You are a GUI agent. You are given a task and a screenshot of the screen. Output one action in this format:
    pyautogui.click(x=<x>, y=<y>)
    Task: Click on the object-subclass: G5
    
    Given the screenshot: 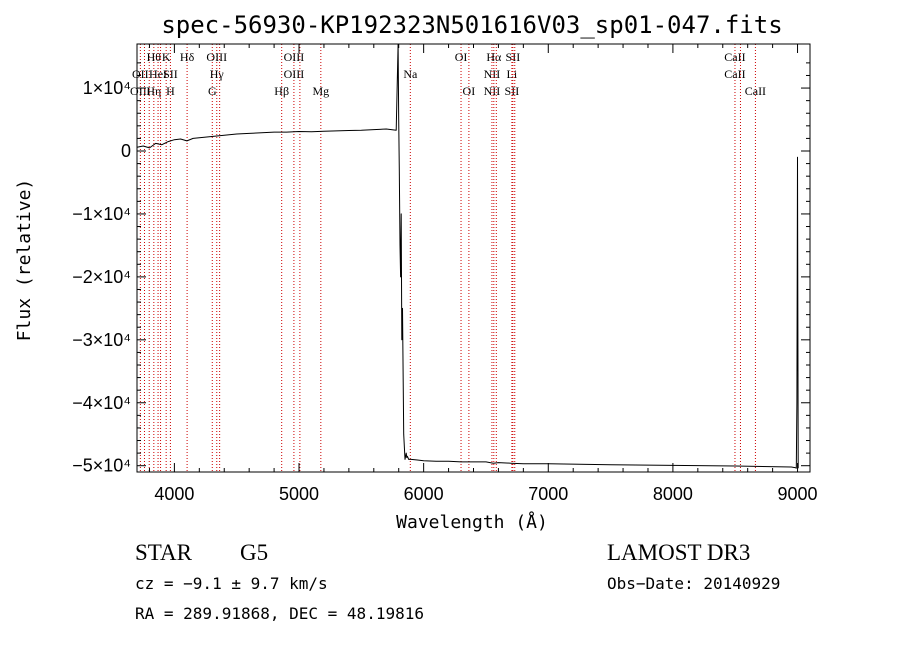 What is the action you would take?
    pyautogui.click(x=254, y=552)
    